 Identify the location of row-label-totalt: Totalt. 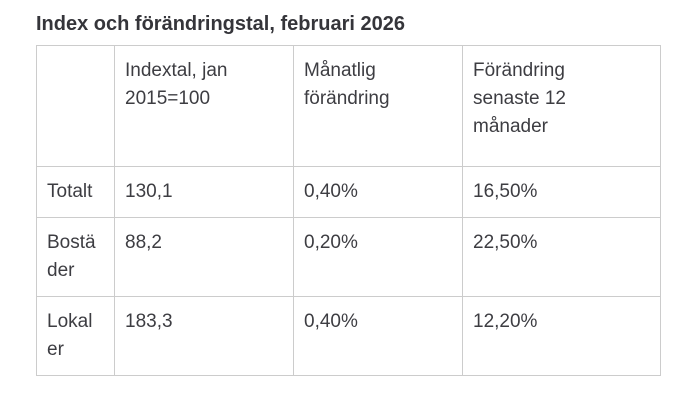
(75, 192).